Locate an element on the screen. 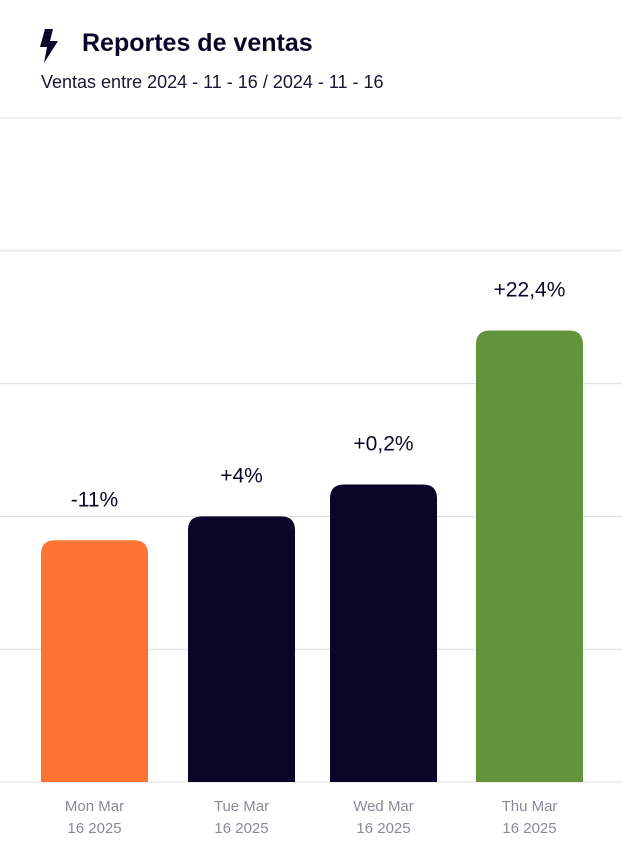 The image size is (622, 862). bolt-icon is located at coordinates (49, 46).